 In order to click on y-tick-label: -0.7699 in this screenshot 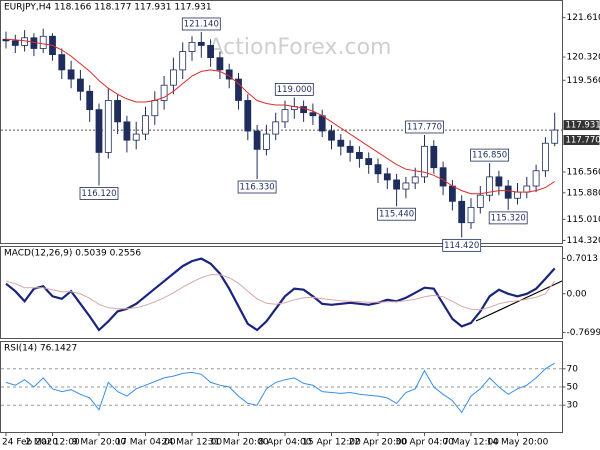, I will do `click(583, 333)`.